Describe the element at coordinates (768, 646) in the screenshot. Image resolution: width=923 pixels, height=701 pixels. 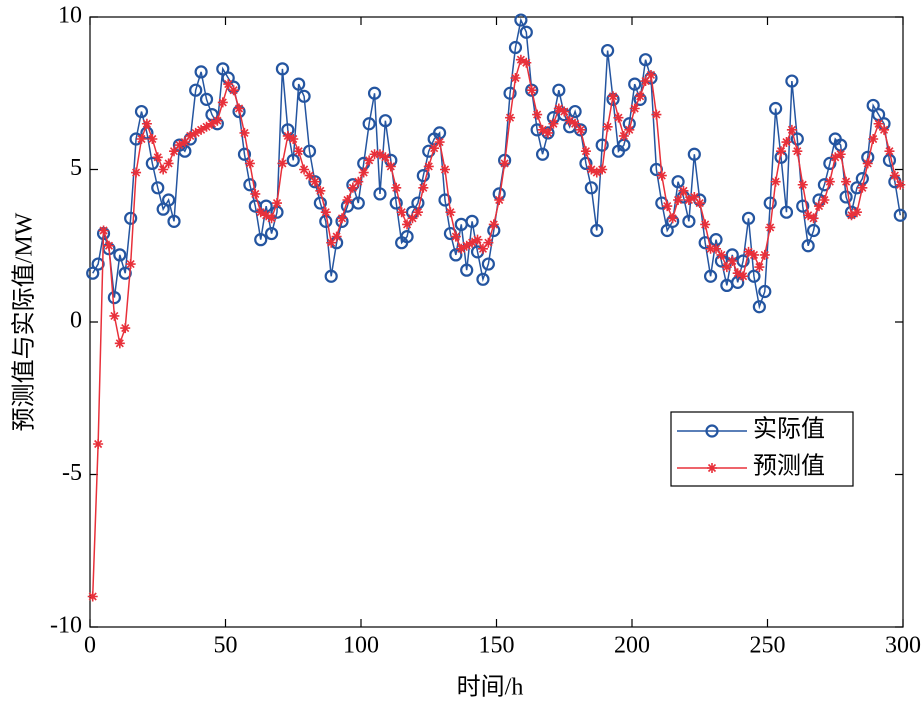
I see `x-tick-label: 250` at that location.